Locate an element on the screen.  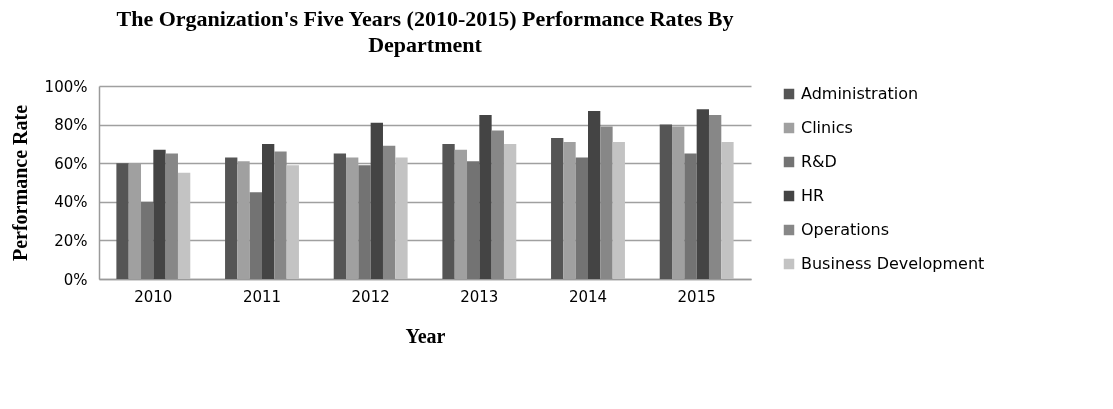
y-tick-label: 20% is located at coordinates (71, 240).